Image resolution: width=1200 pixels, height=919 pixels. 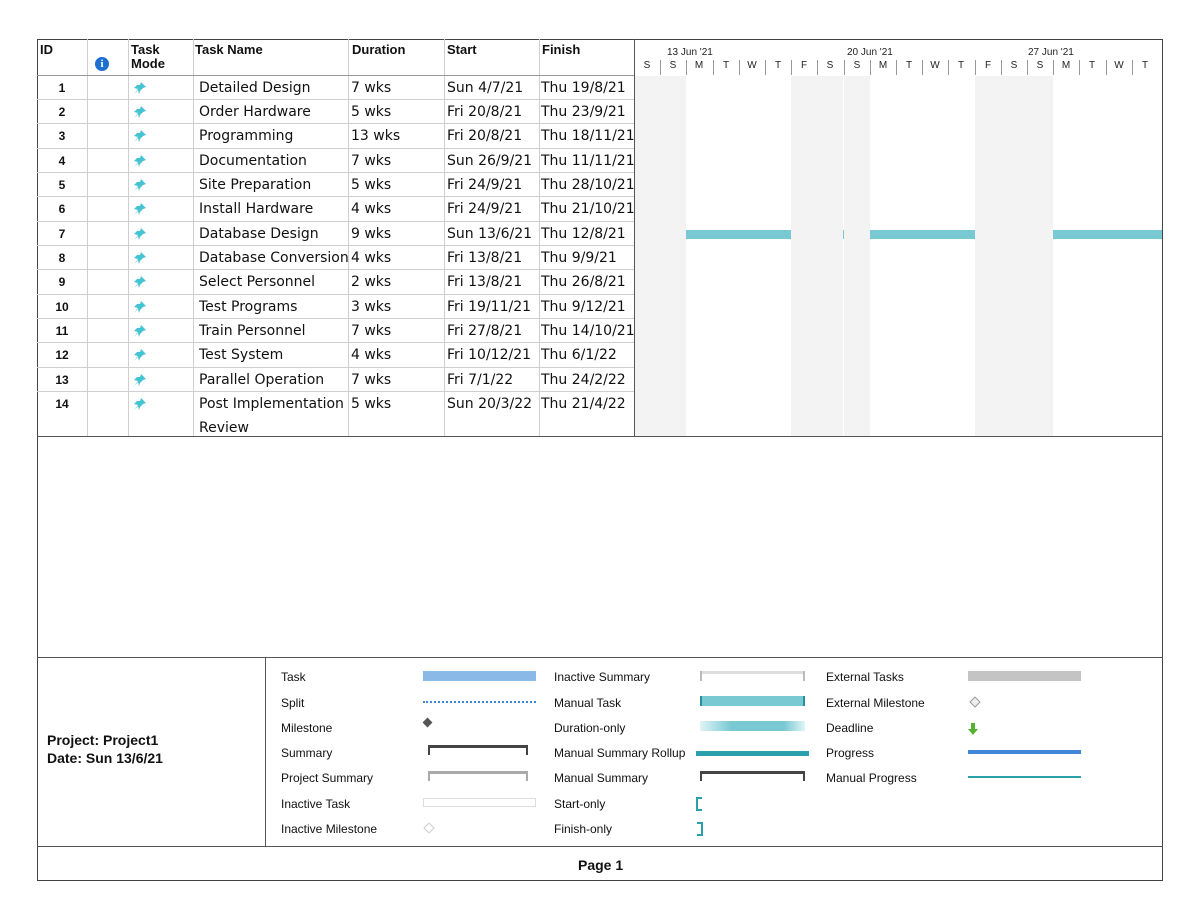 I want to click on legend-label: Inactive Task, so click(x=316, y=804).